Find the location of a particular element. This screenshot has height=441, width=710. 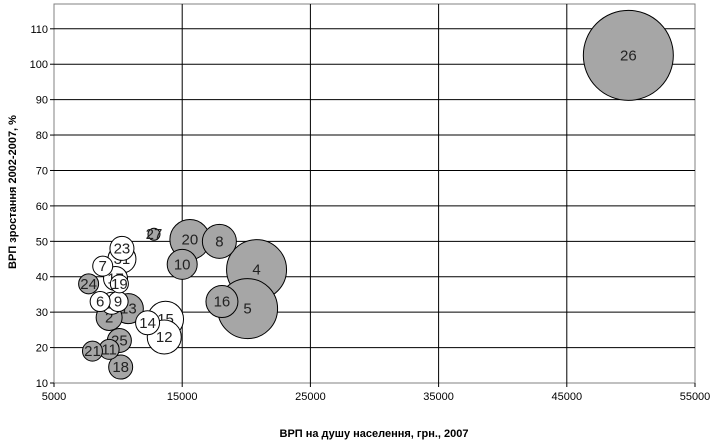

bubble-label: 6 is located at coordinates (100, 302).